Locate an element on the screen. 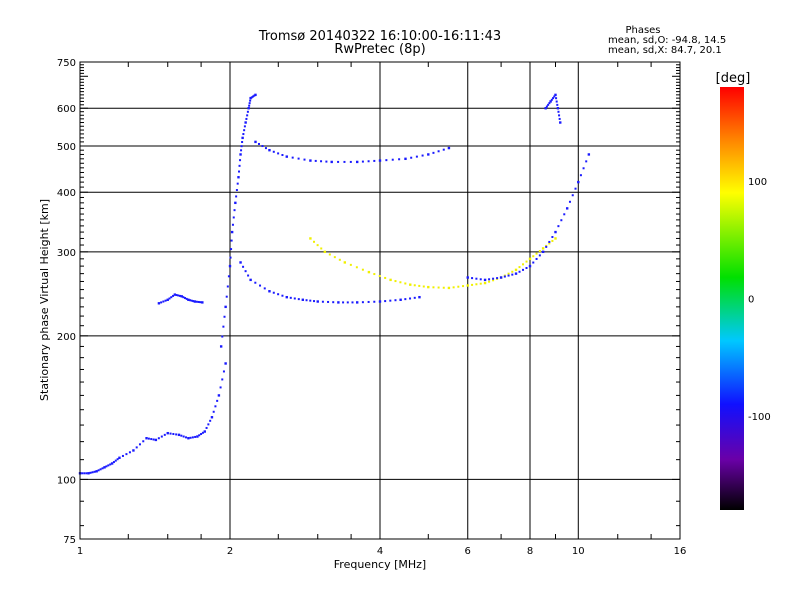 This screenshot has height=600, width=800. phases-x-stats: mean, sd,X: 84.7, 20.1 is located at coordinates (665, 50).